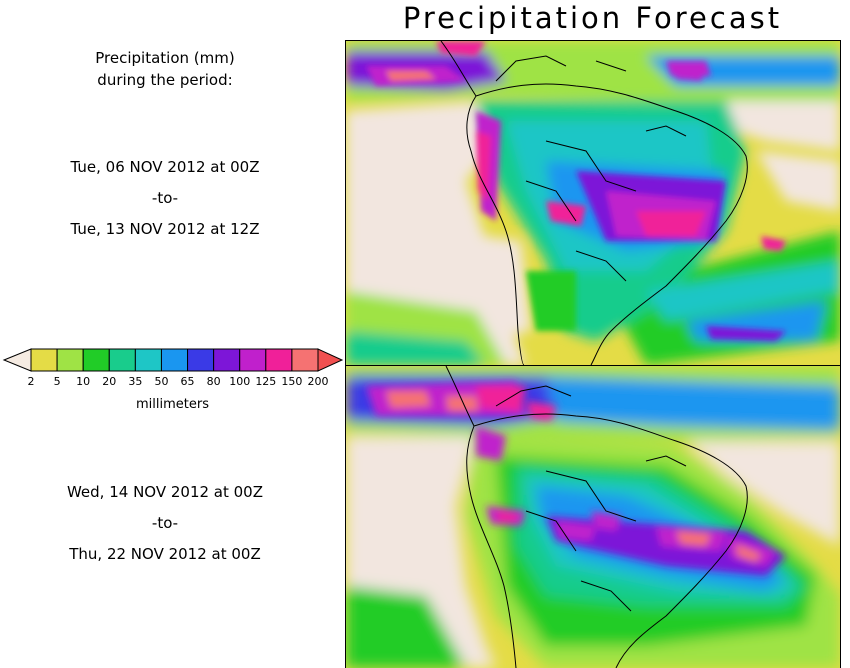 This screenshot has height=668, width=850. I want to click on legend-tick-label: 65, so click(187, 381).